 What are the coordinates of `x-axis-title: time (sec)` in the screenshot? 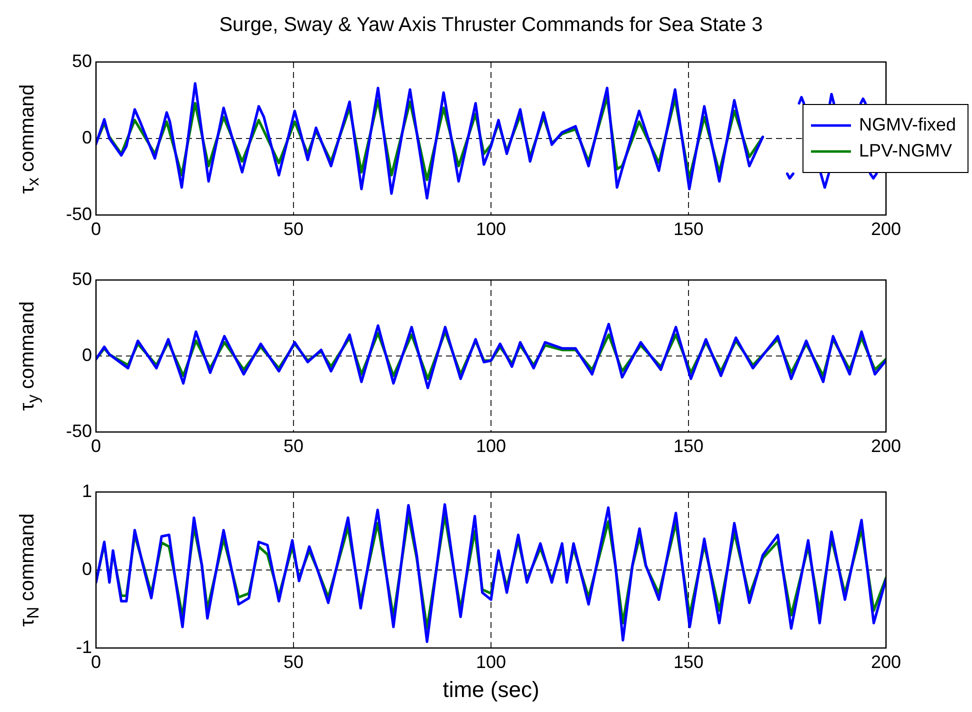 It's located at (491, 690).